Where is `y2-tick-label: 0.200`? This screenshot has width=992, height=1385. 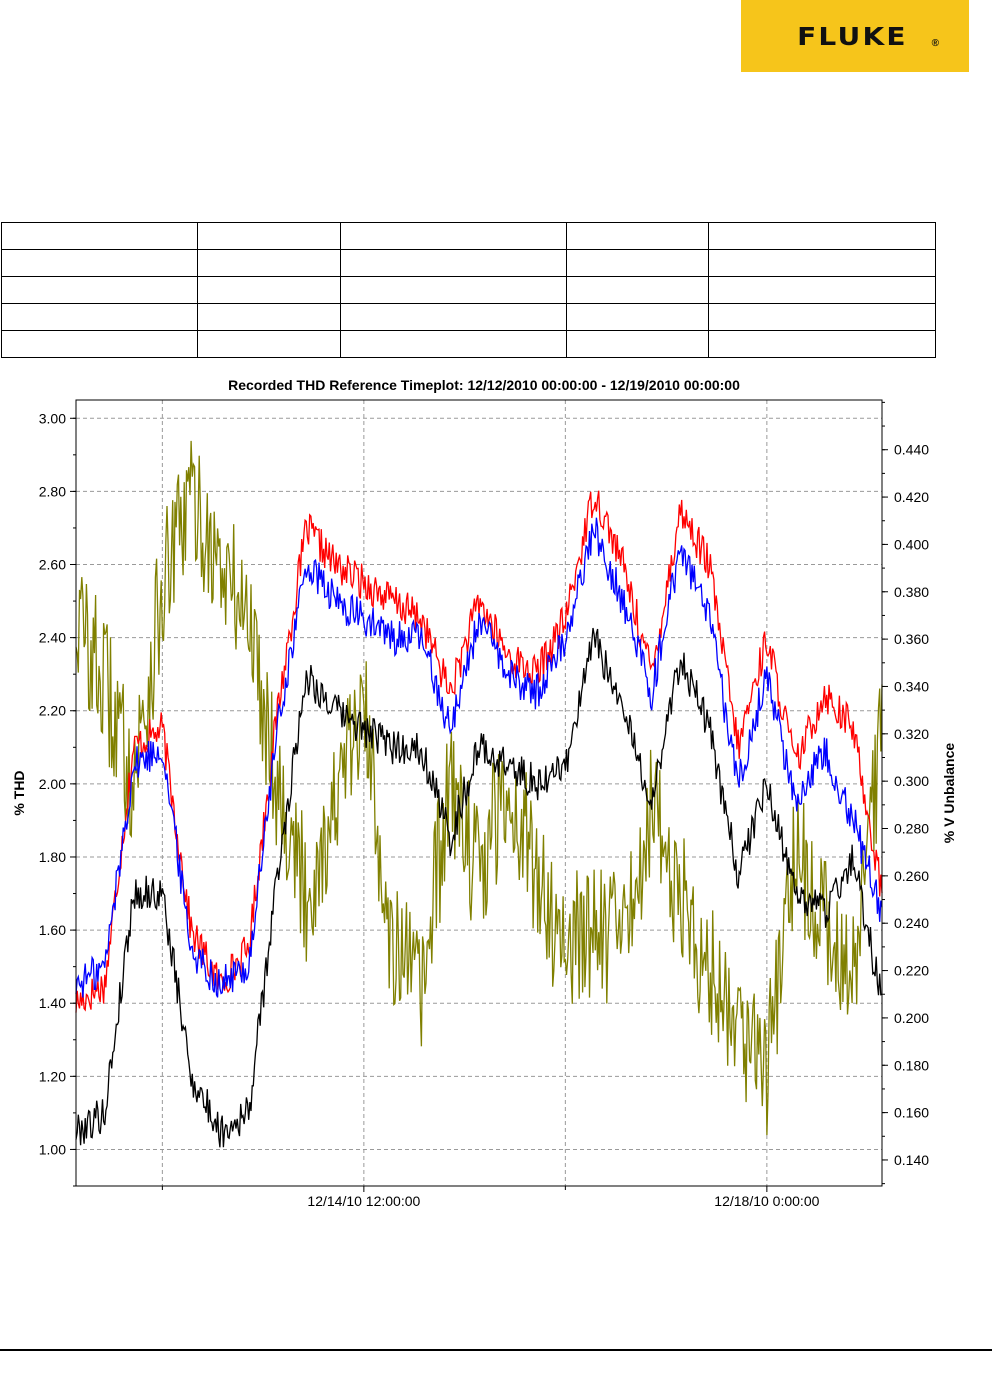 y2-tick-label: 0.200 is located at coordinates (911, 1018).